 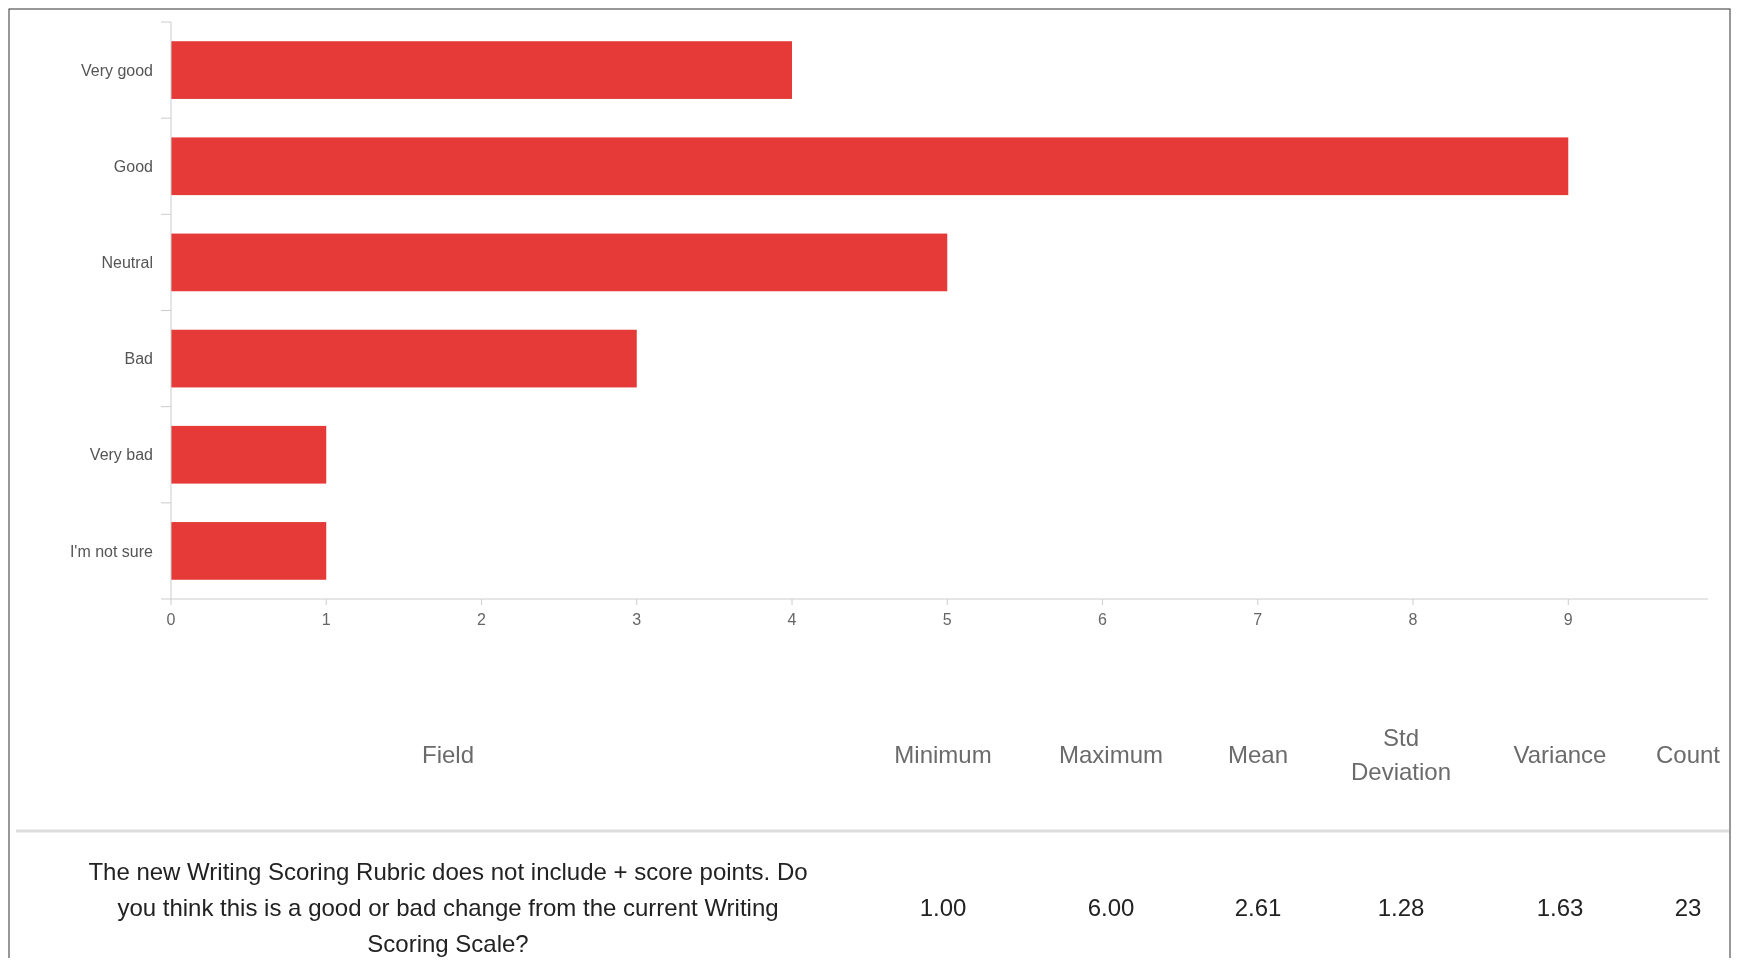 What do you see at coordinates (127, 263) in the screenshot?
I see `y-tick-label: Neutral` at bounding box center [127, 263].